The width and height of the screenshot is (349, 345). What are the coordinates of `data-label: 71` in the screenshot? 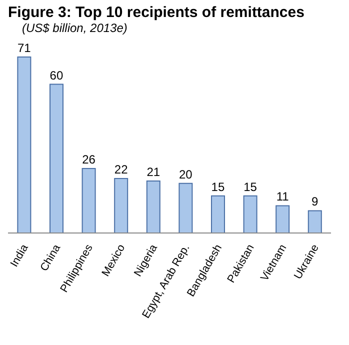 It's located at (25, 48).